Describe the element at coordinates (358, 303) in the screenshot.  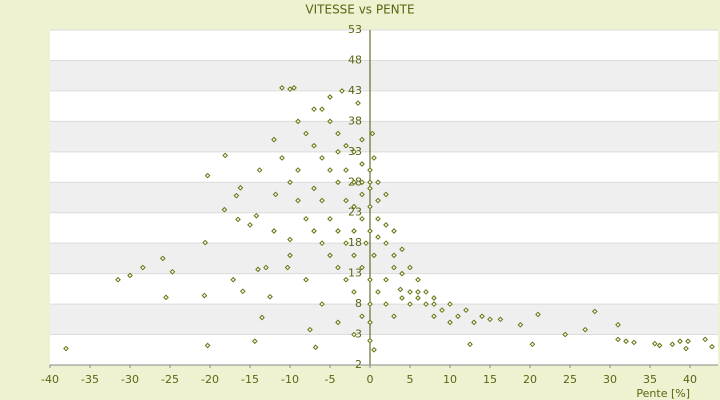
I see `y-tick-label: 8` at that location.